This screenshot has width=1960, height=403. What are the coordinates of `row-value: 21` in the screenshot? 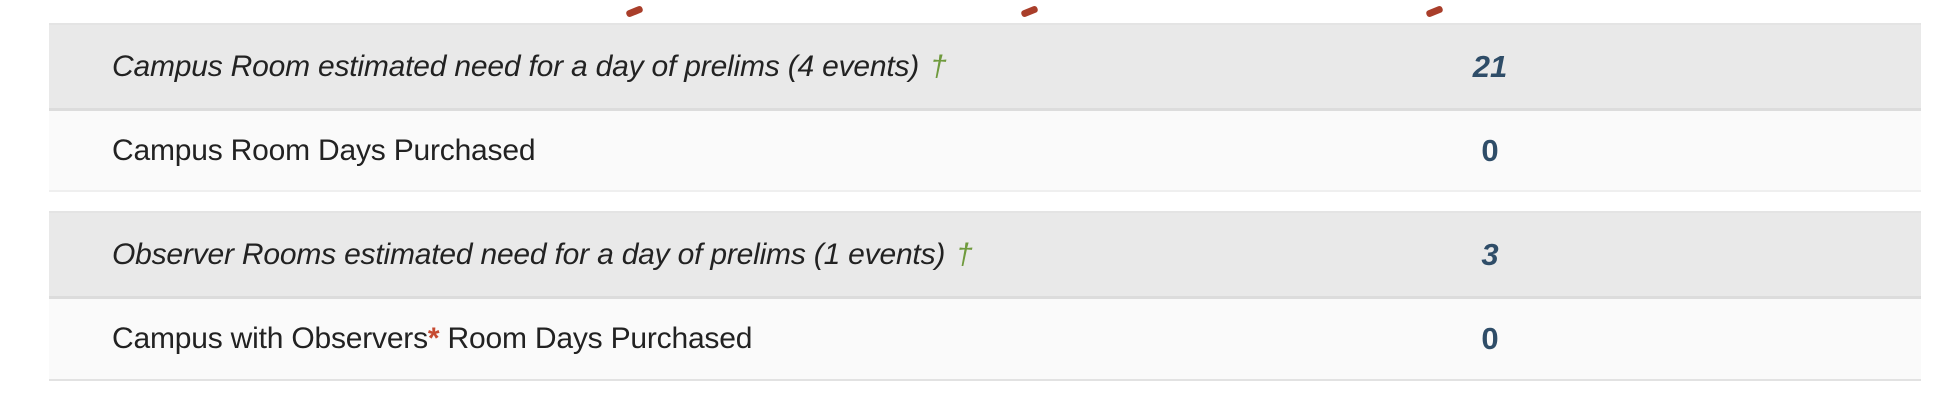 It's located at (1490, 66).